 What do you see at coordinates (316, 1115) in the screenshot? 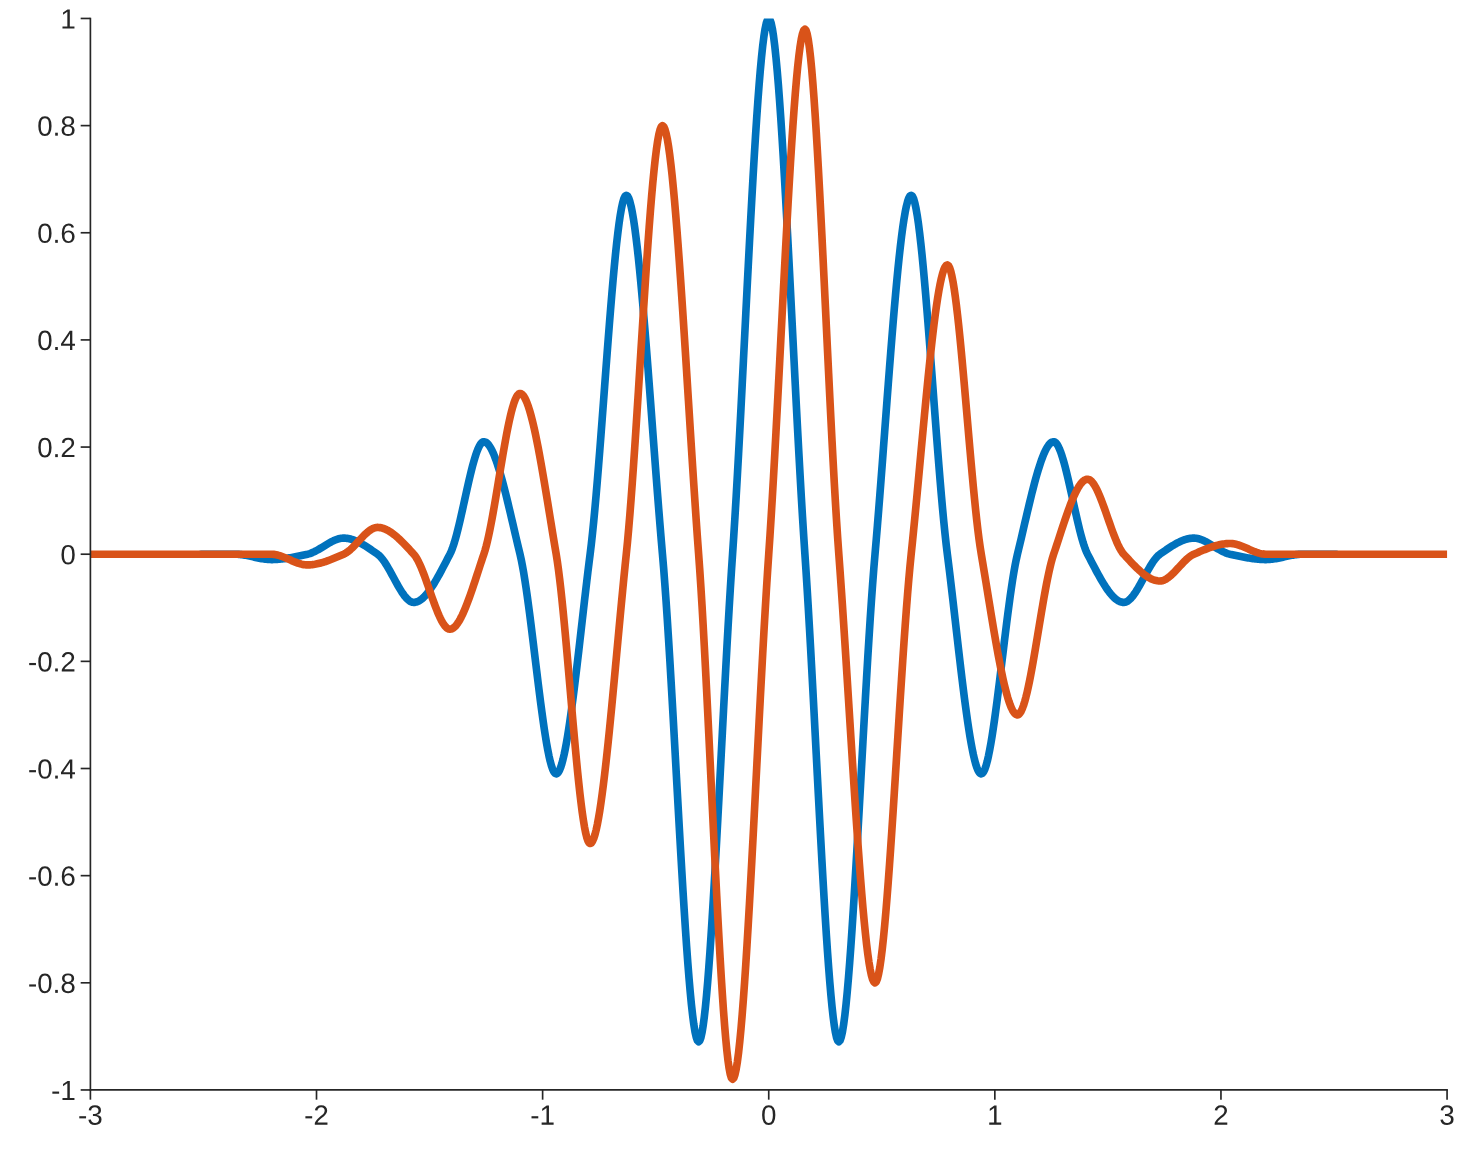
I see `x-tick-label: -2` at bounding box center [316, 1115].